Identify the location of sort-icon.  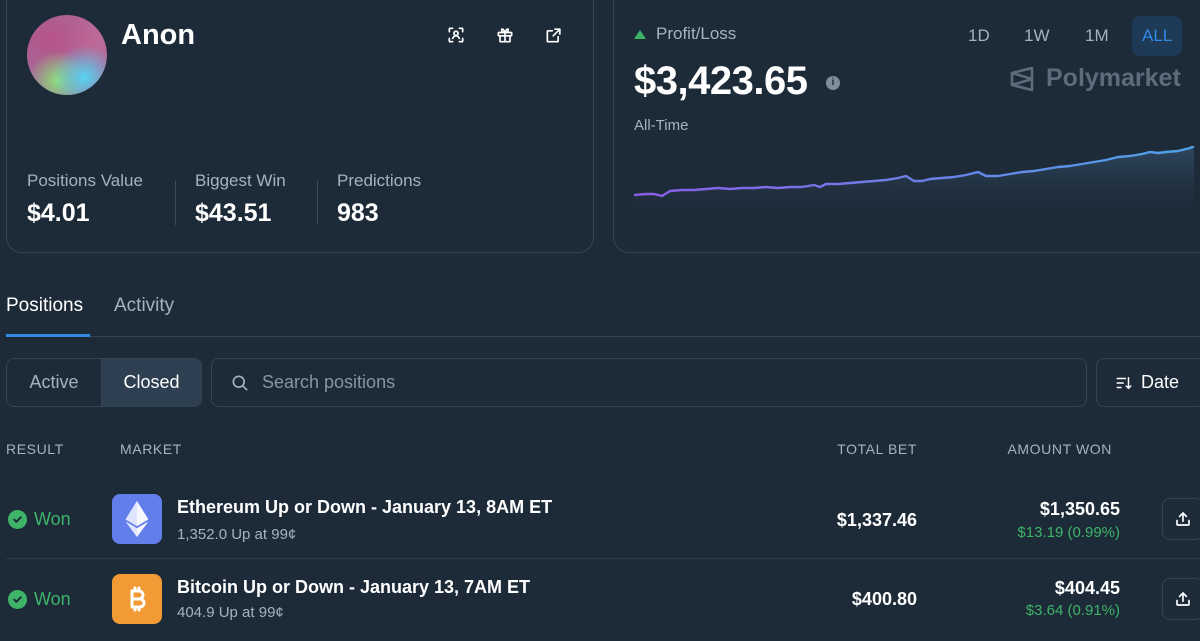
(1124, 382).